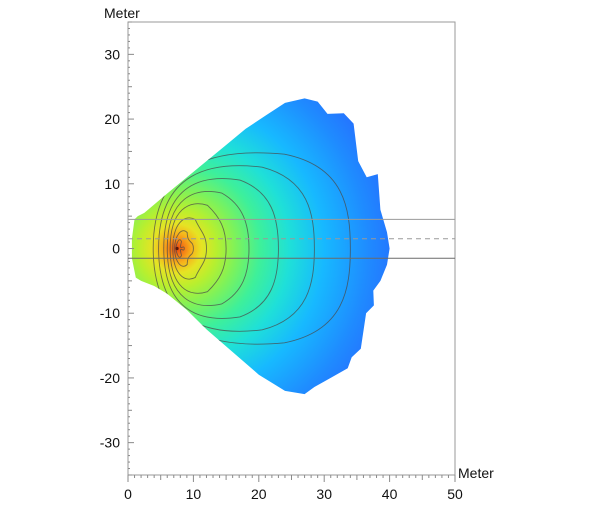 The image size is (600, 506). Describe the element at coordinates (291, 238) in the screenshot. I see `reference-lines` at that location.